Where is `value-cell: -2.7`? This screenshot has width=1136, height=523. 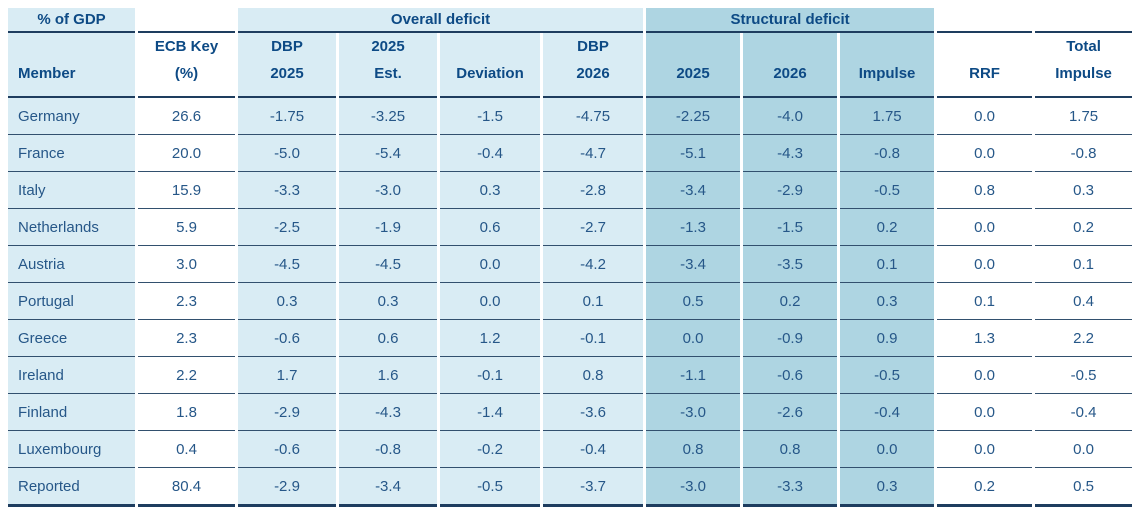
value-cell: -2.7 is located at coordinates (593, 227).